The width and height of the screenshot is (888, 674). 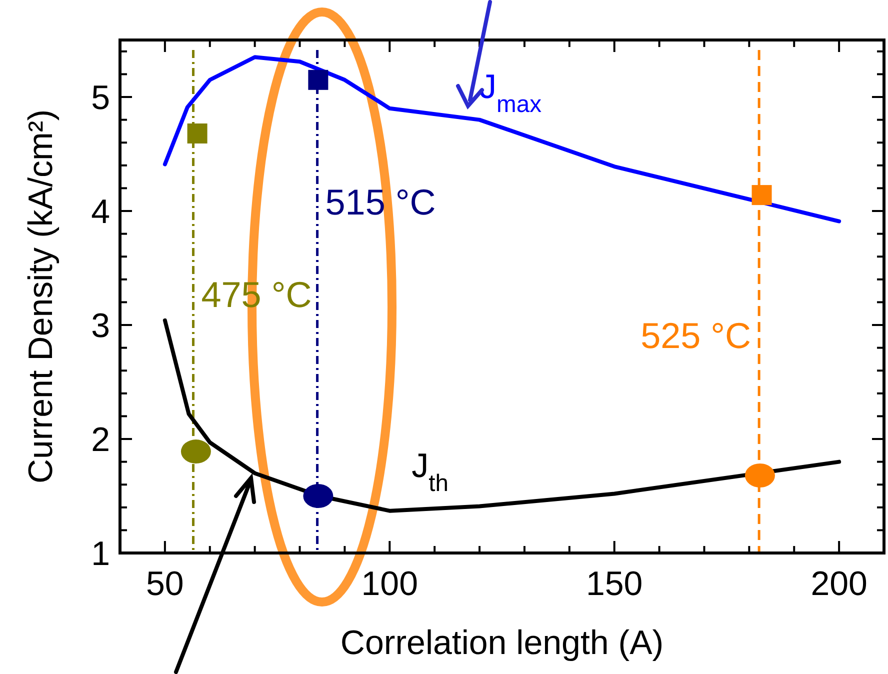 I want to click on series-label: J$_{th}$, so click(x=430, y=471).